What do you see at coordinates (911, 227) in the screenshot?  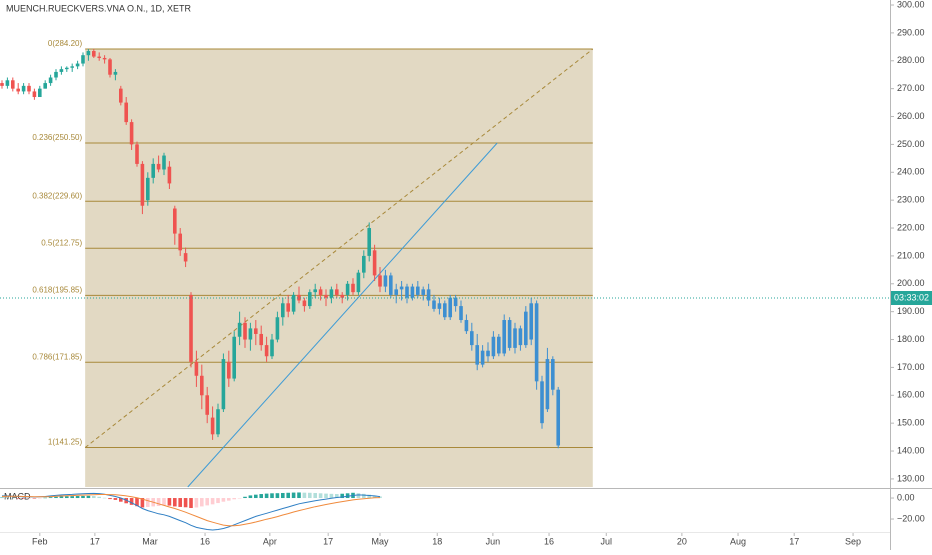 I see `y-tick-label: 220.00` at bounding box center [911, 227].